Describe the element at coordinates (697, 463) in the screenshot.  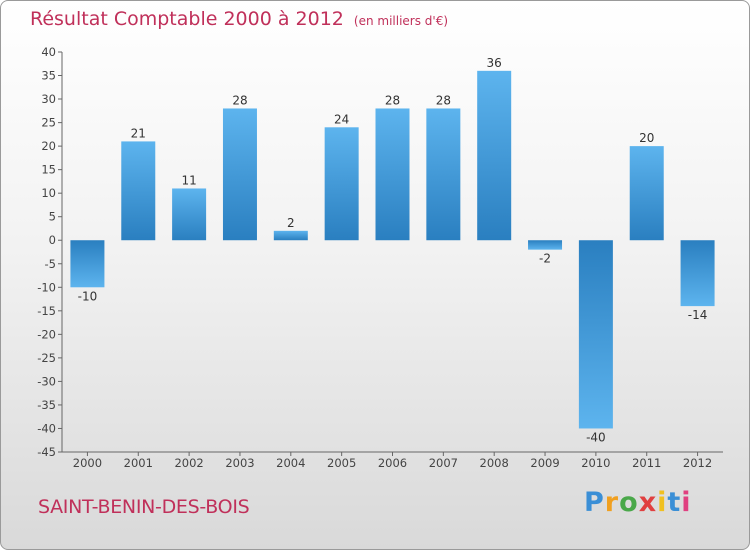
I see `x-tick-label-2012: 2012` at that location.